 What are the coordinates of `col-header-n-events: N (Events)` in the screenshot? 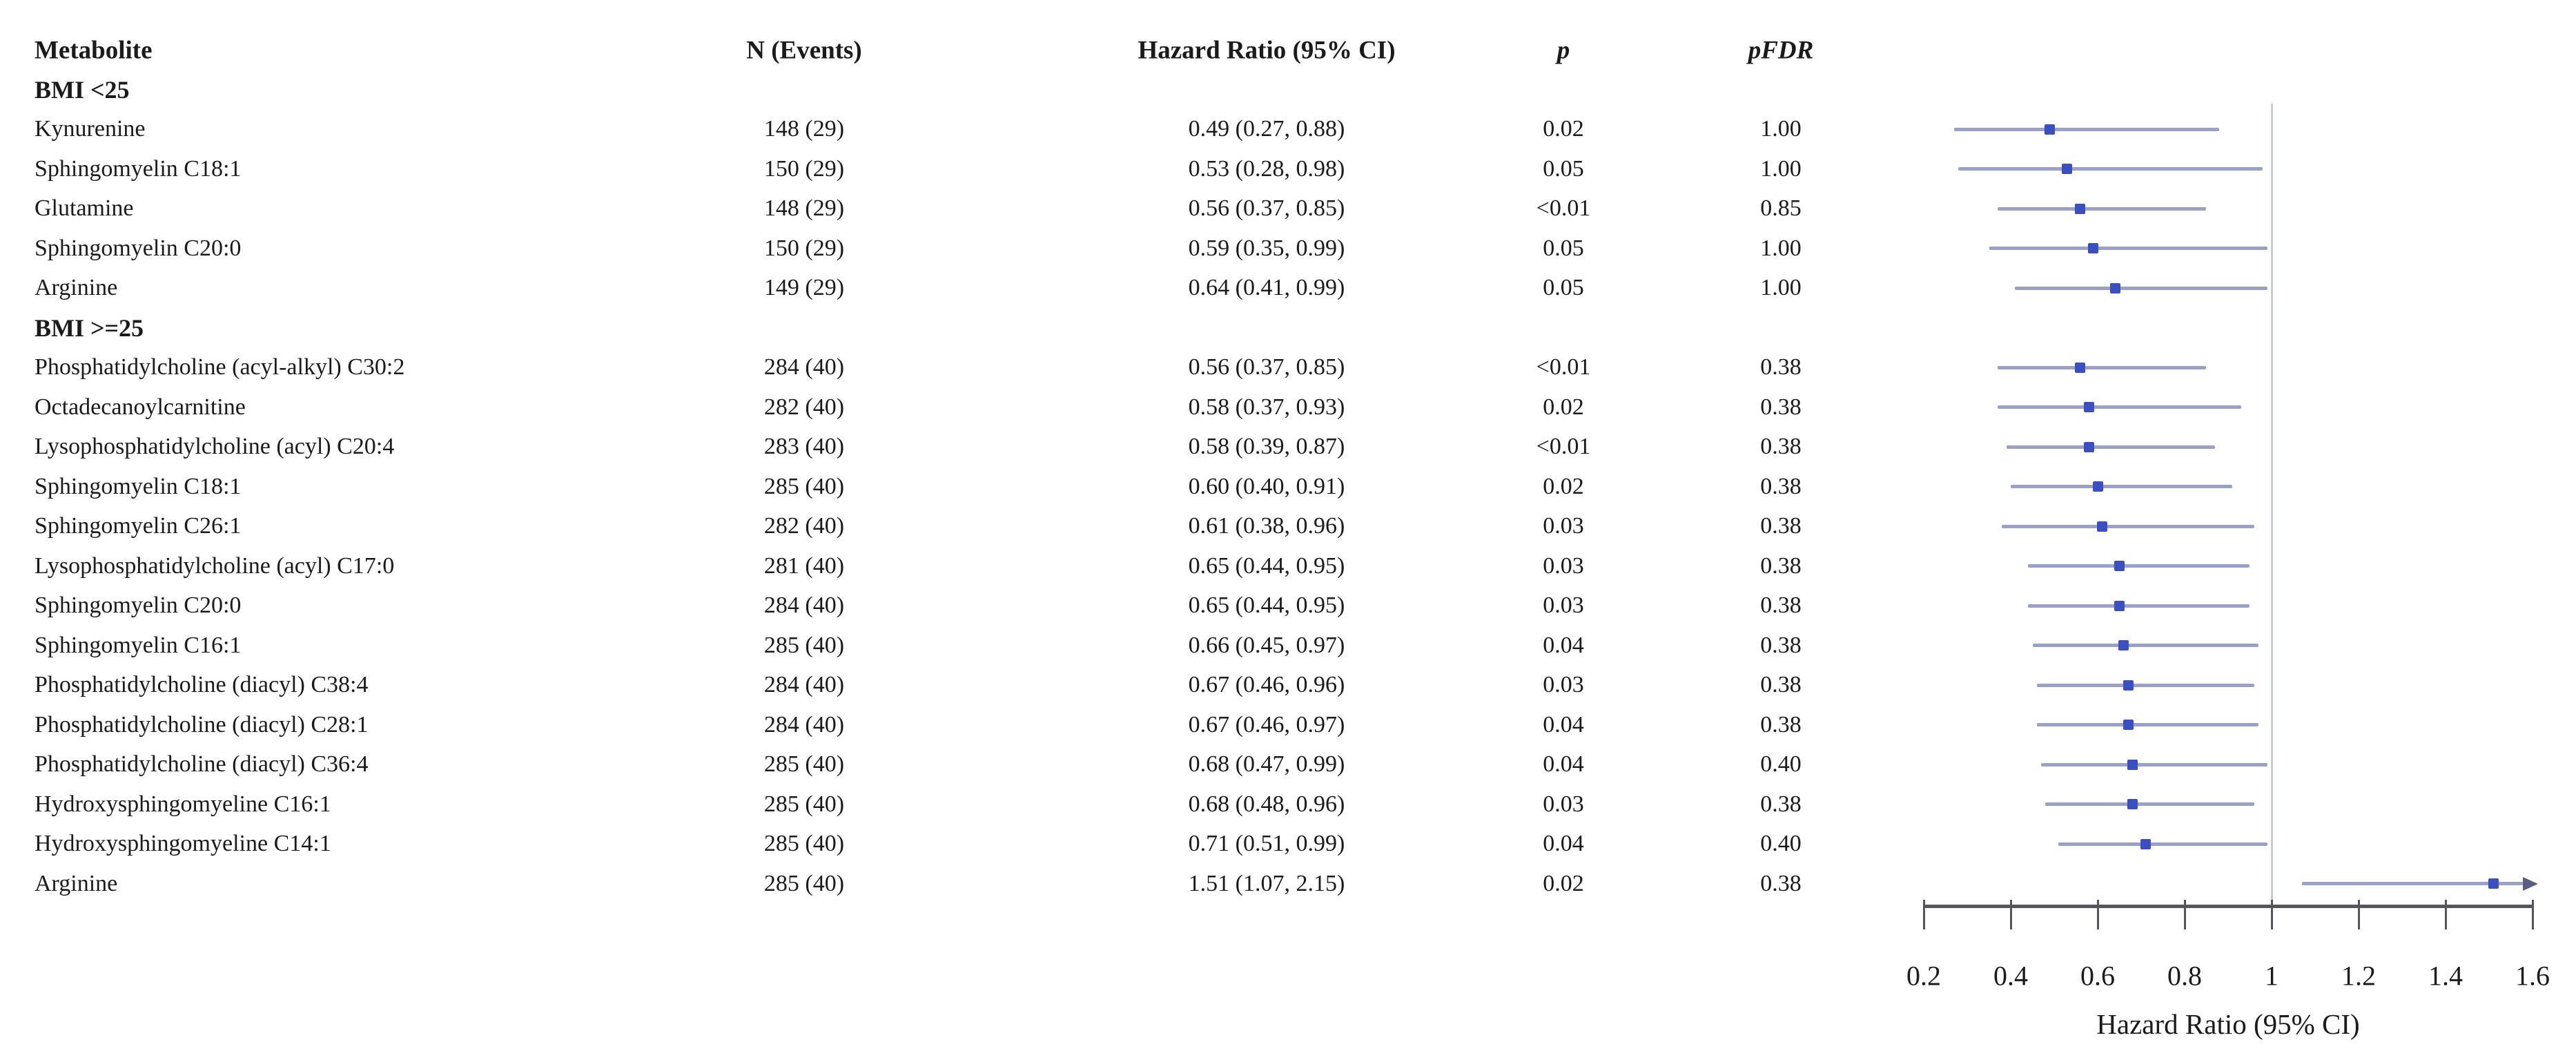 It's located at (804, 50).